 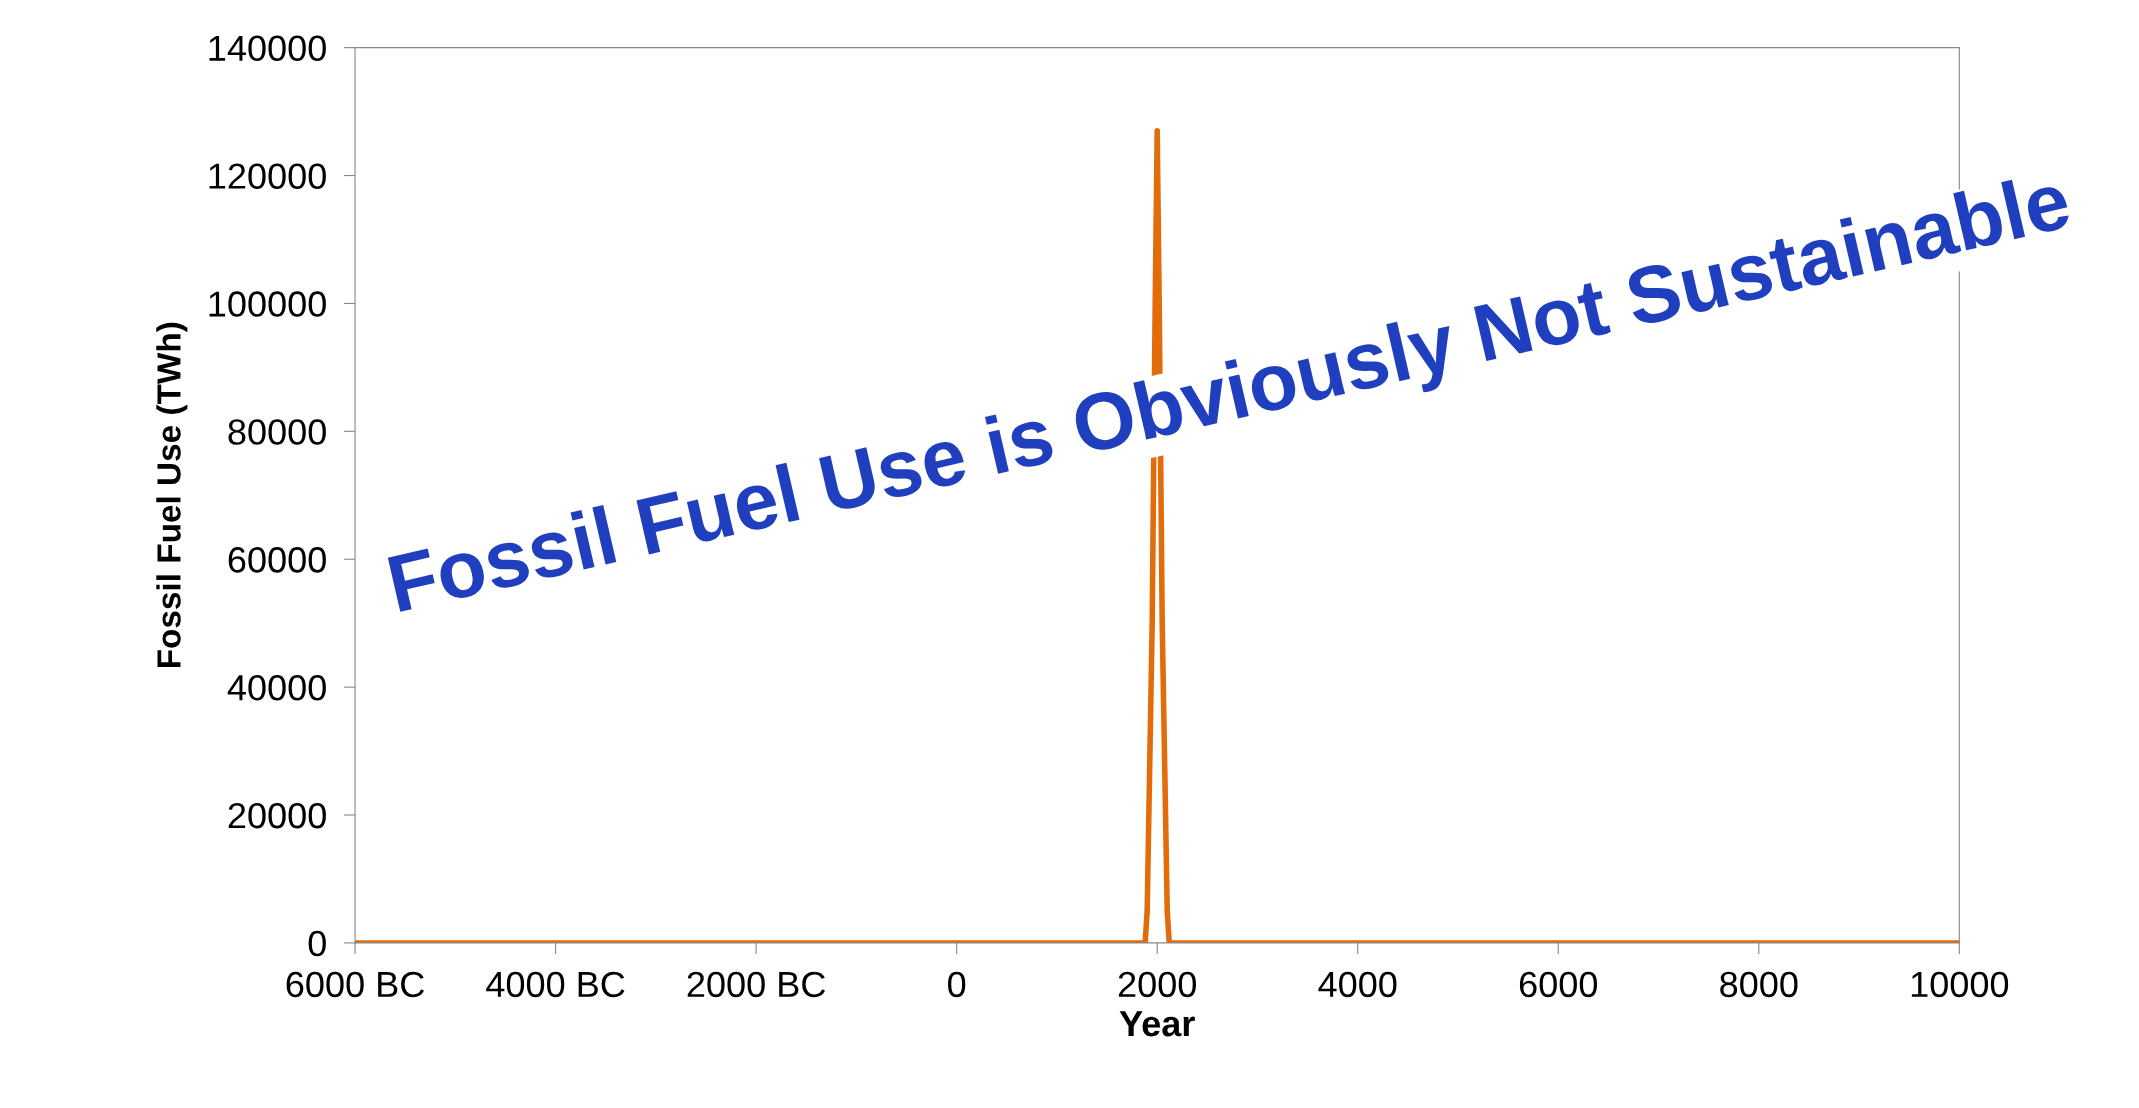 I want to click on x-tick-label: 0, so click(x=957, y=984).